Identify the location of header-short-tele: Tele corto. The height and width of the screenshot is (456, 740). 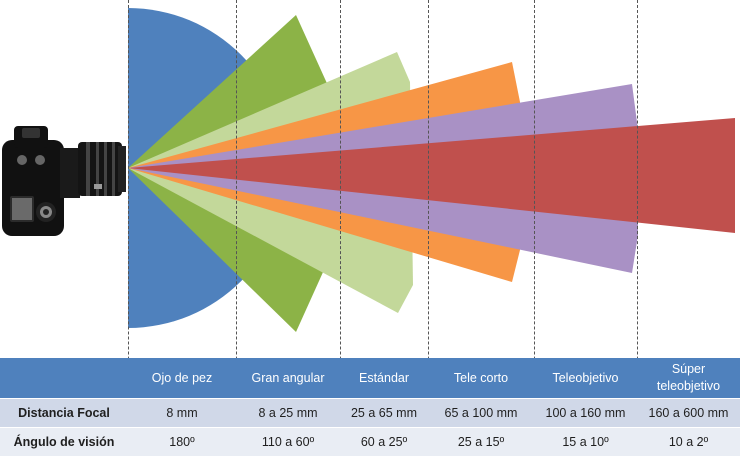
(481, 378).